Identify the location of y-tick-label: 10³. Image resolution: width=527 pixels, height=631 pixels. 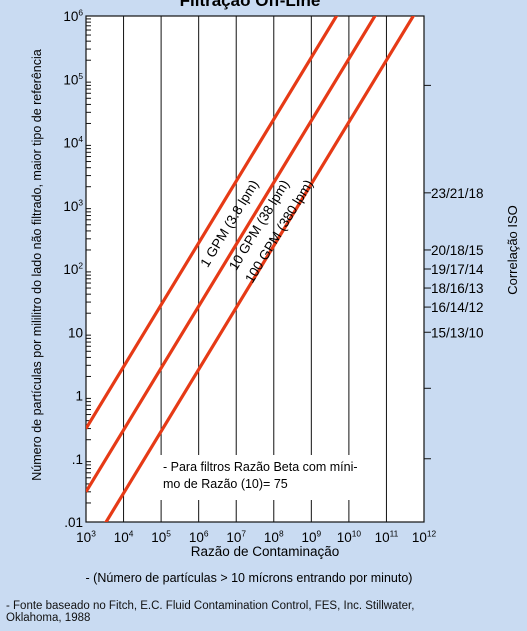
(73, 205).